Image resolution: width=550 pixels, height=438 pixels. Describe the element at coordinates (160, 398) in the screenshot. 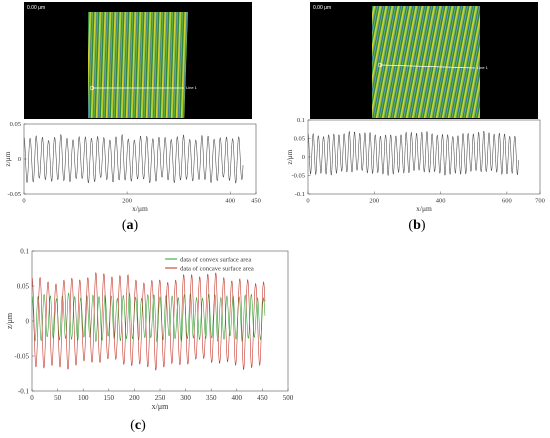

I see `x-tick-label: 250` at that location.